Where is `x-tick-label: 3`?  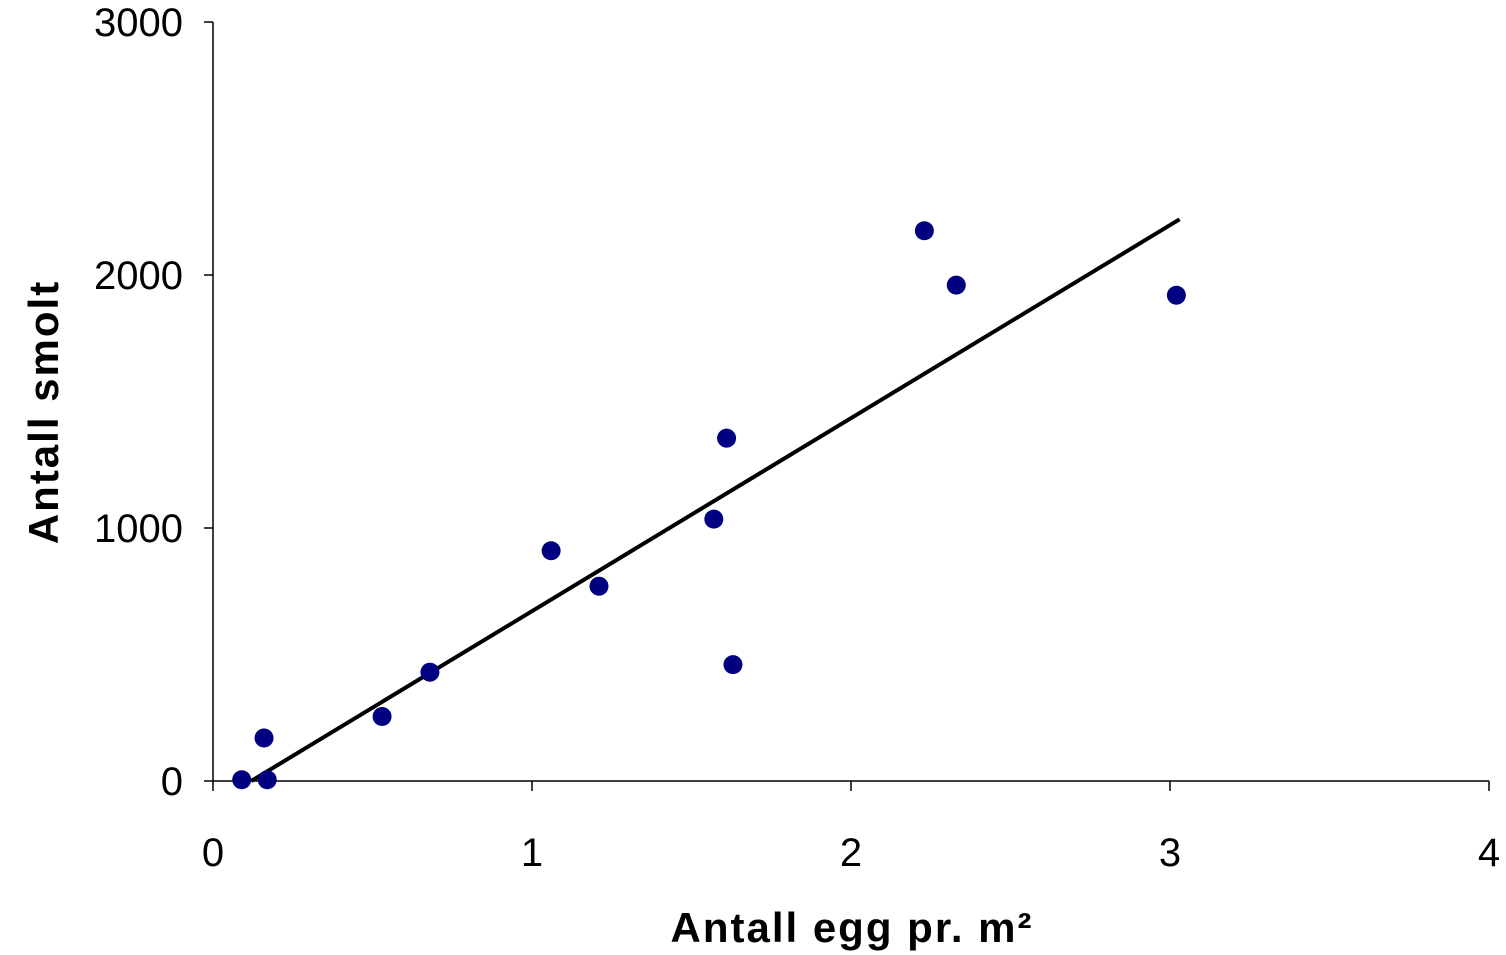 x-tick-label: 3 is located at coordinates (1170, 853).